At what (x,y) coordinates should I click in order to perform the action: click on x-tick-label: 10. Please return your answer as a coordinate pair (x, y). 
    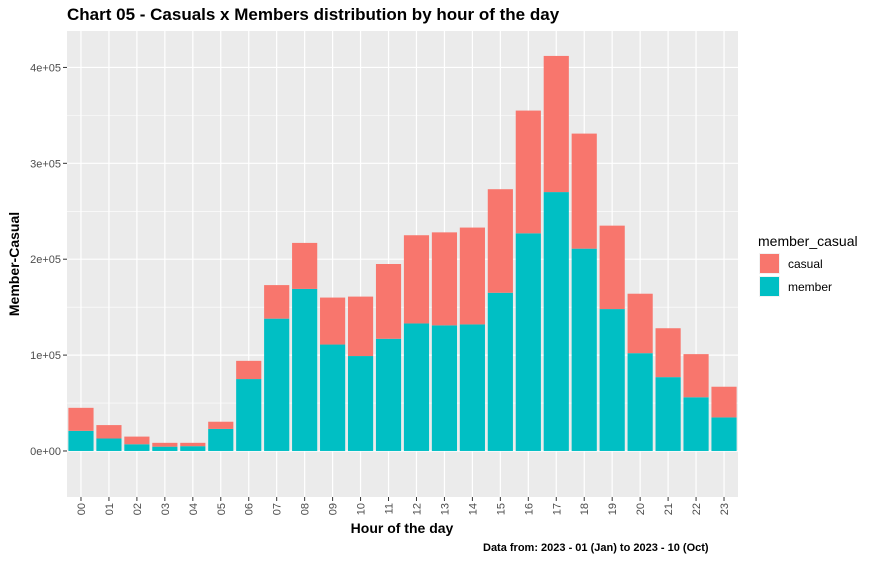
    Looking at the image, I should click on (362, 509).